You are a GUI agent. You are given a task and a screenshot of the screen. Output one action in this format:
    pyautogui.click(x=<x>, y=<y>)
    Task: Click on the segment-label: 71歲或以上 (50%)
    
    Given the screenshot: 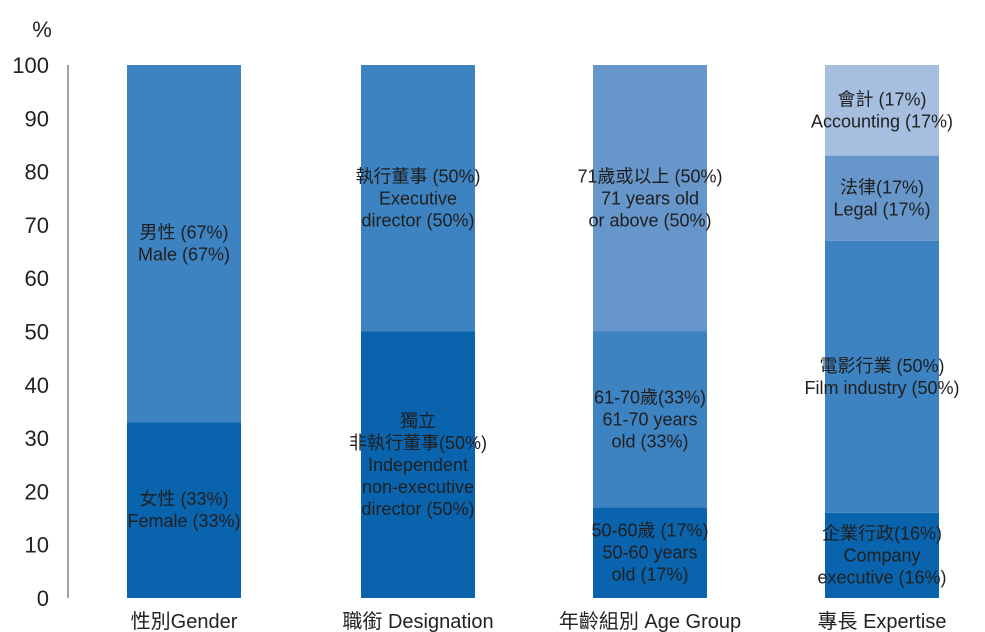 What is the action you would take?
    pyautogui.click(x=649, y=176)
    